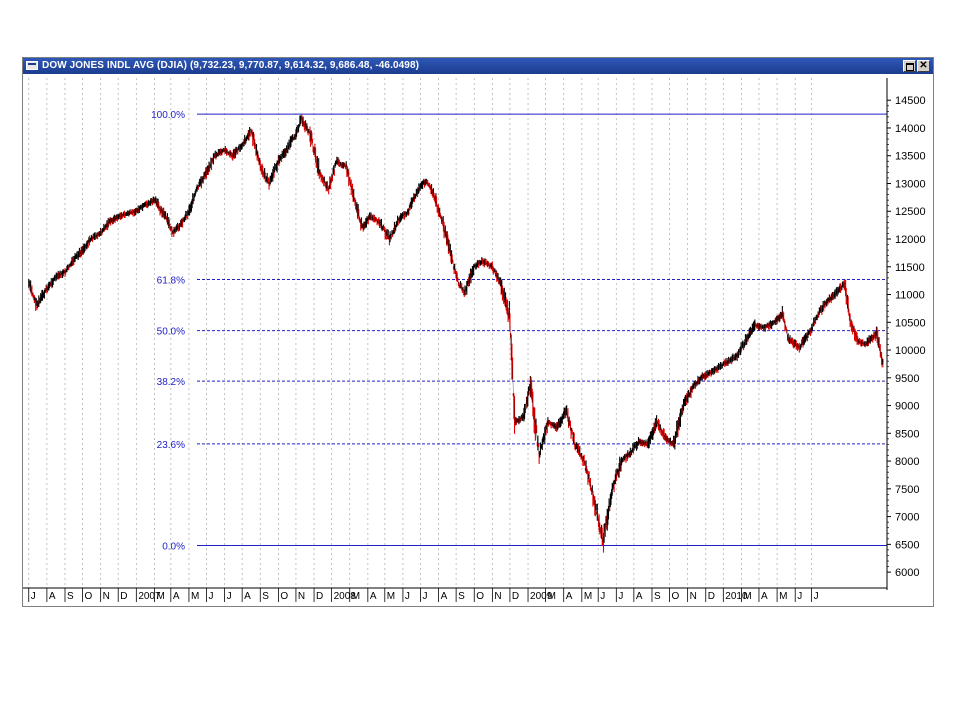 This screenshot has width=960, height=720. What do you see at coordinates (171, 445) in the screenshot?
I see `fib-label-4: 23.6%` at bounding box center [171, 445].